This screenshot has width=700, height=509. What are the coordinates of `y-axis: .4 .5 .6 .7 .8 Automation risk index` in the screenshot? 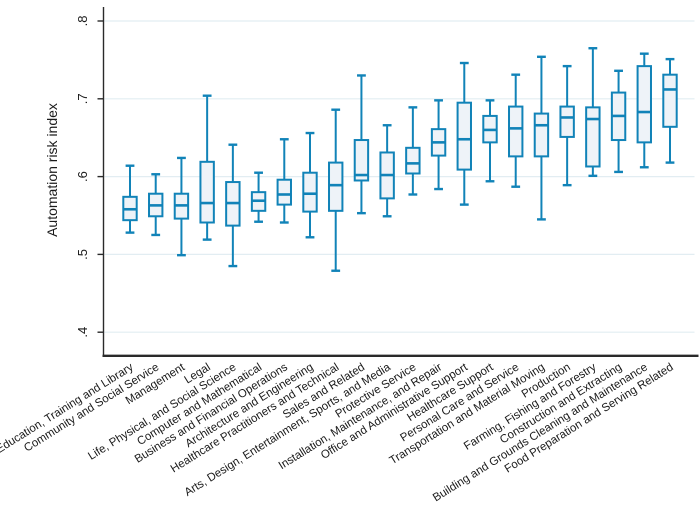 It's located at (74, 181).